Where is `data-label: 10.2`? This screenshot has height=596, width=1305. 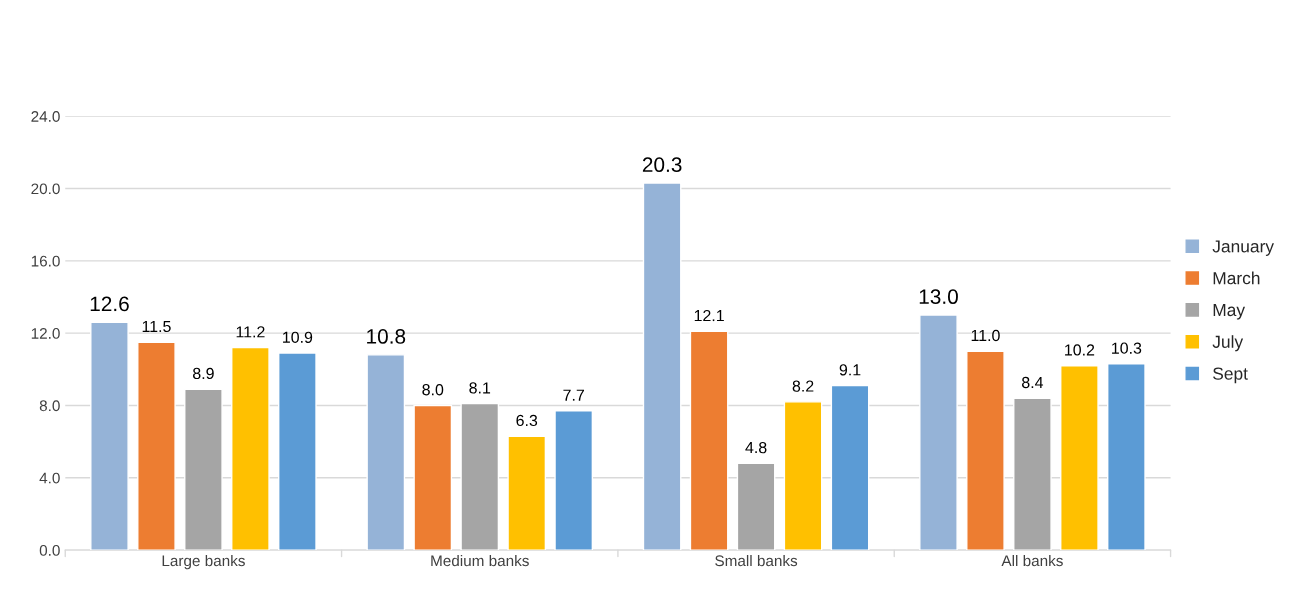
data-label: 10.2 is located at coordinates (1080, 350).